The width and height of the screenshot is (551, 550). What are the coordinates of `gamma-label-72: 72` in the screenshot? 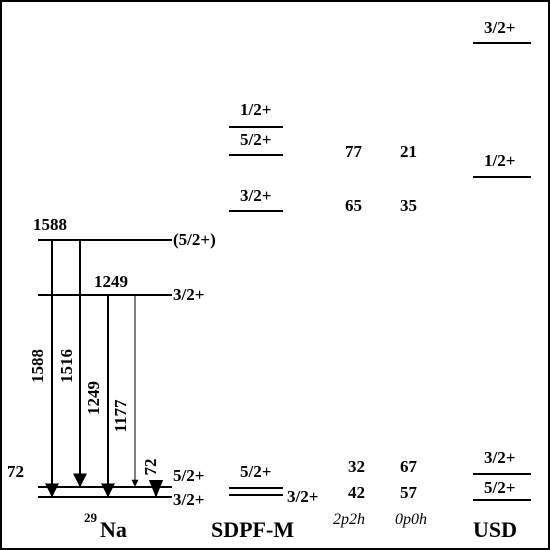 It's located at (150, 467).